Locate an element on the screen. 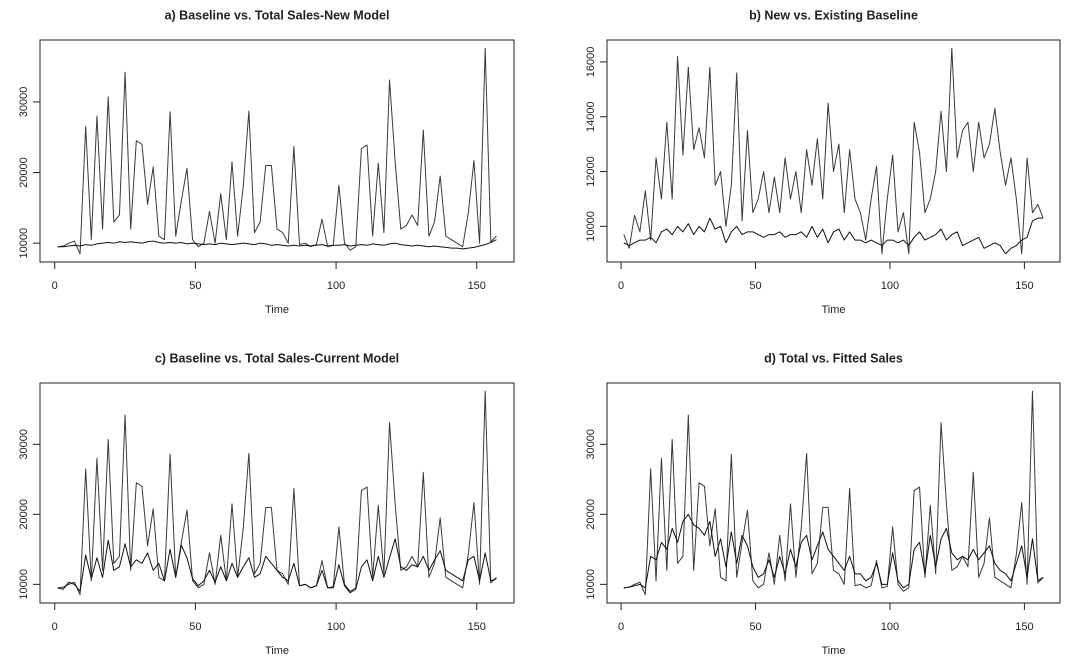  panel-title: d) Total vs. Fitted Sales is located at coordinates (833, 358).